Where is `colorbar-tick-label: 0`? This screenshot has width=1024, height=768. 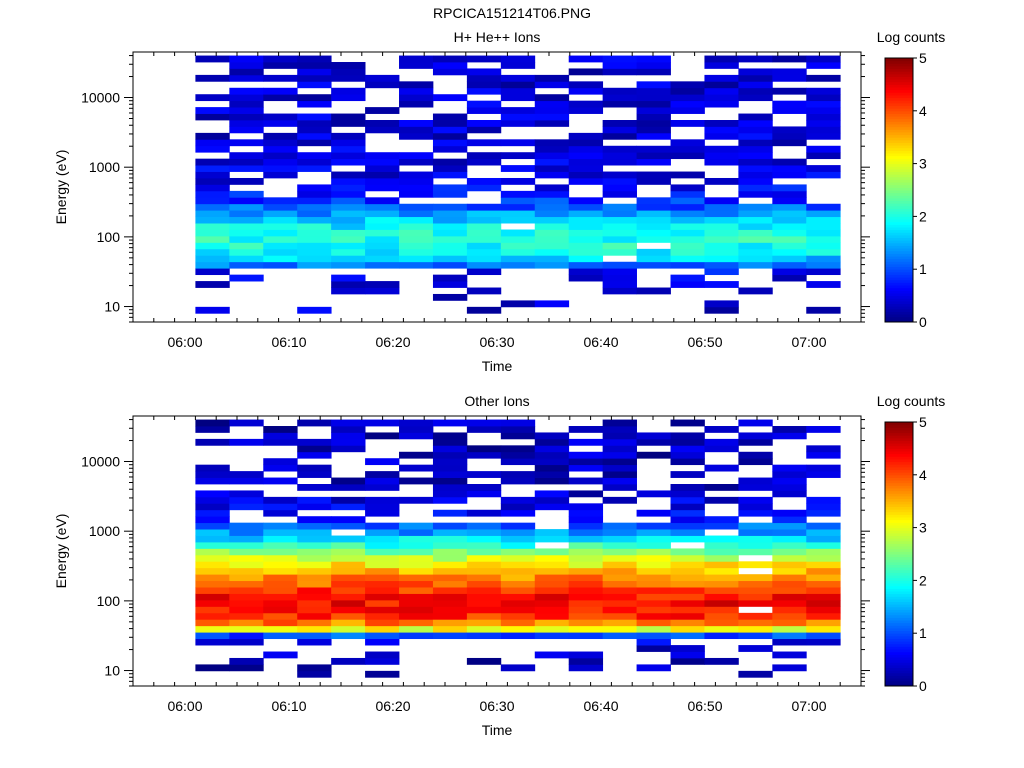
colorbar-tick-label: 0 is located at coordinates (923, 686).